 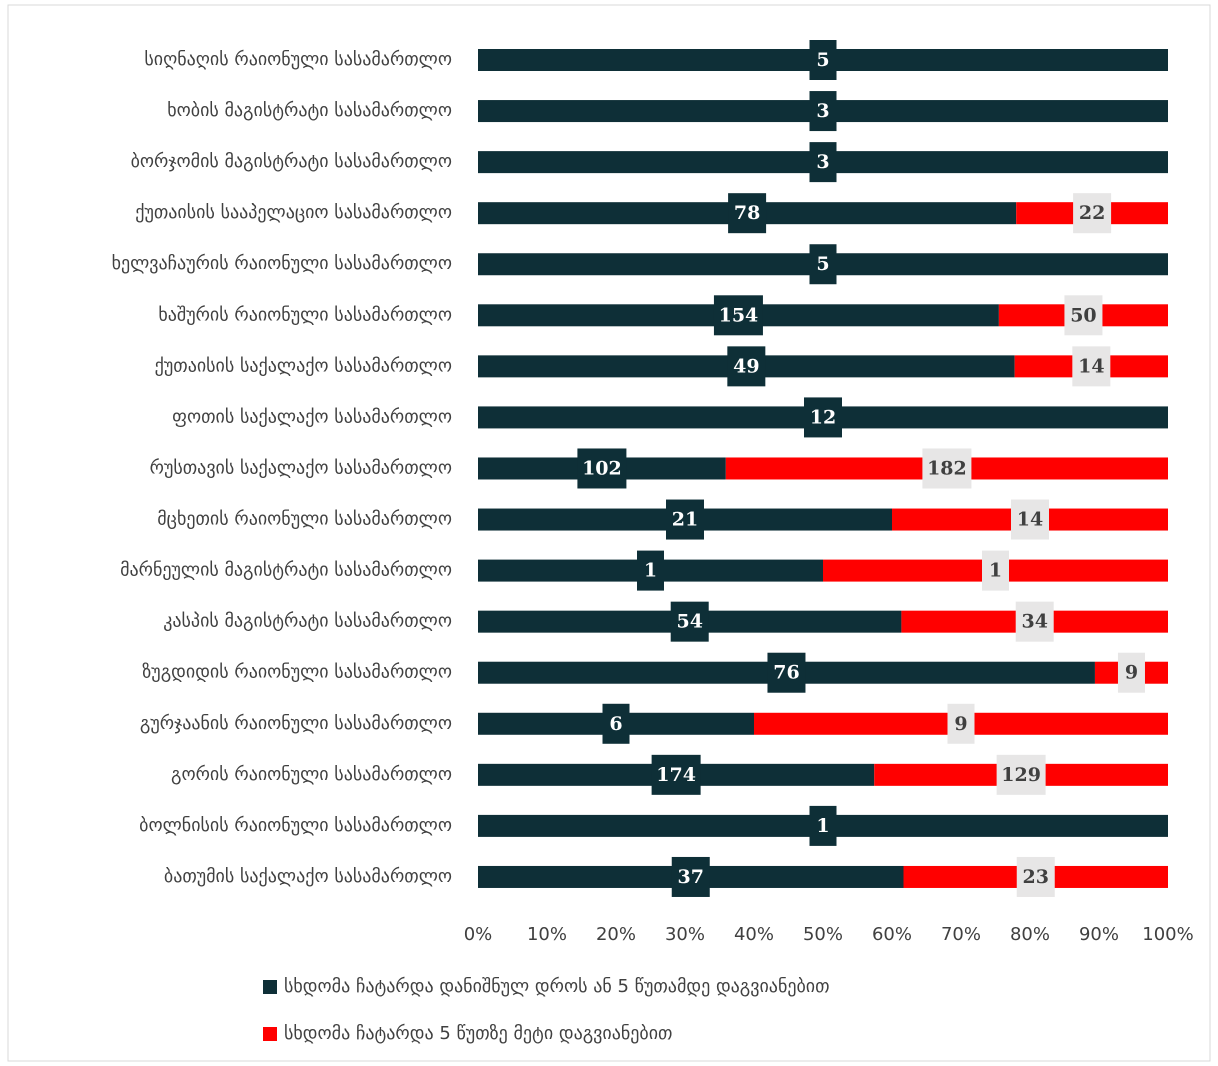 I want to click on data-label: 78, so click(x=747, y=213).